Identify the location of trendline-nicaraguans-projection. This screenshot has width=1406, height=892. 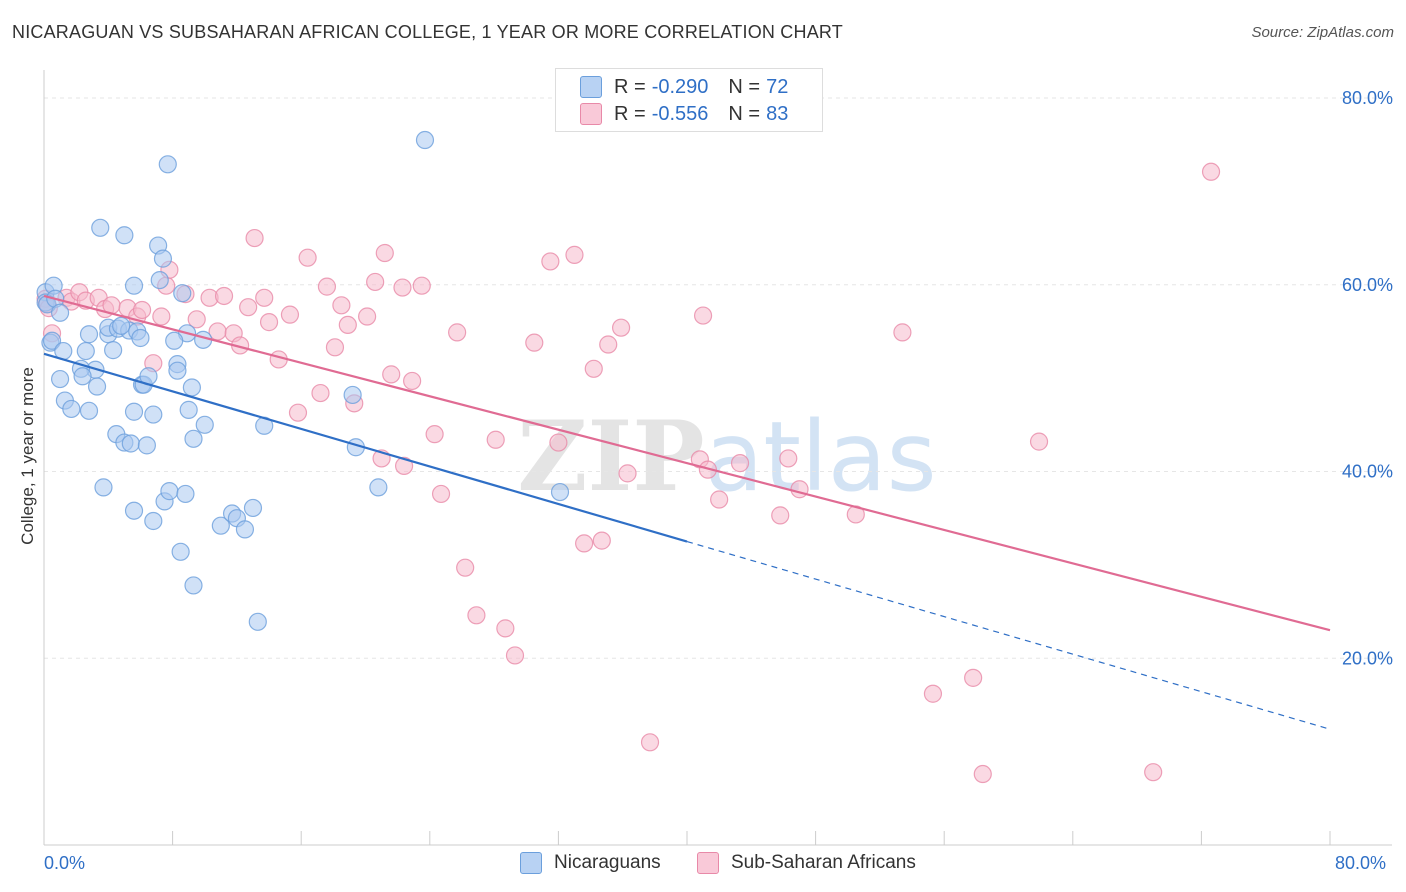
(1008, 635).